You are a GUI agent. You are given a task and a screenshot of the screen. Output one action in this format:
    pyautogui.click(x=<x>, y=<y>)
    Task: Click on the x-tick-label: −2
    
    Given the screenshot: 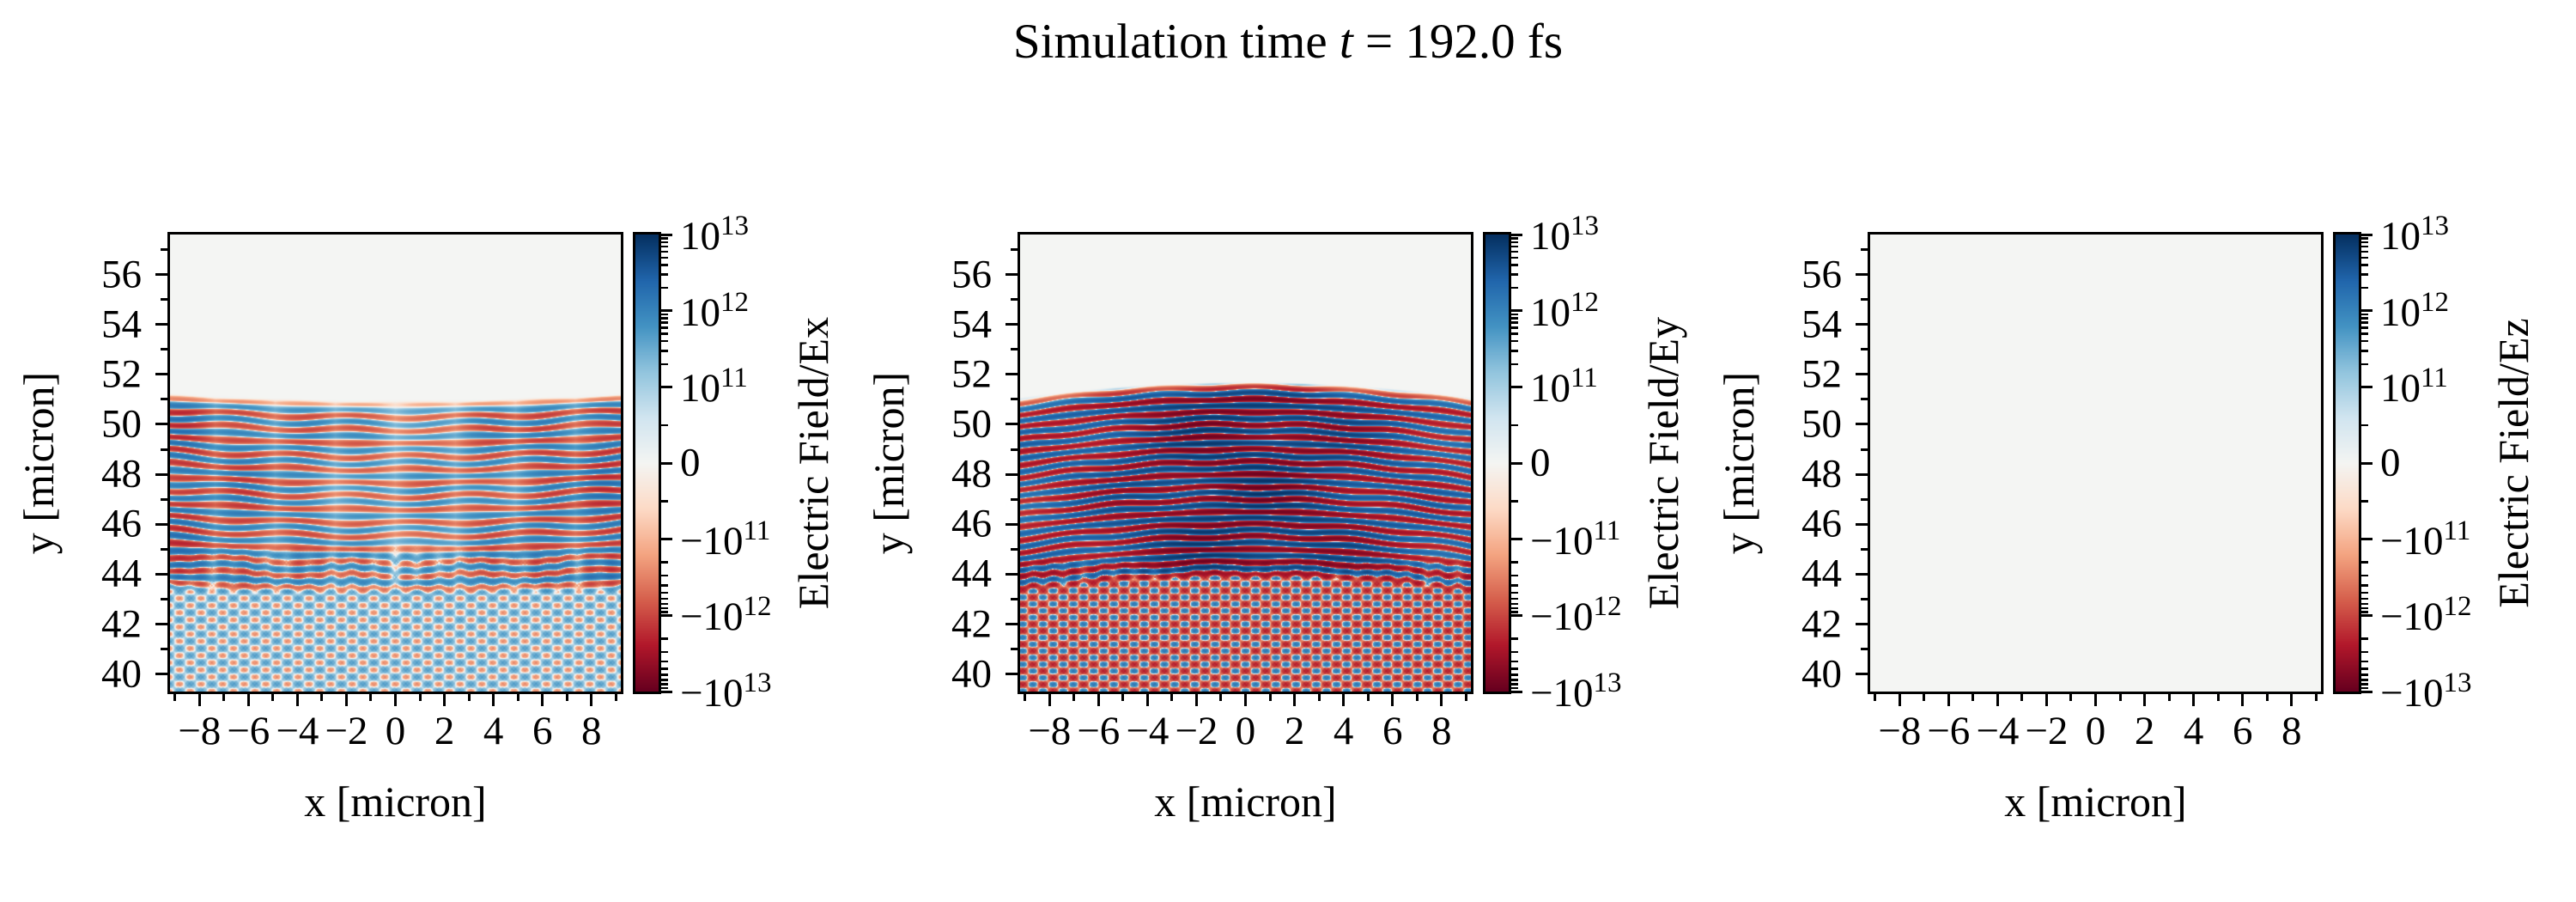 What is the action you would take?
    pyautogui.click(x=346, y=731)
    